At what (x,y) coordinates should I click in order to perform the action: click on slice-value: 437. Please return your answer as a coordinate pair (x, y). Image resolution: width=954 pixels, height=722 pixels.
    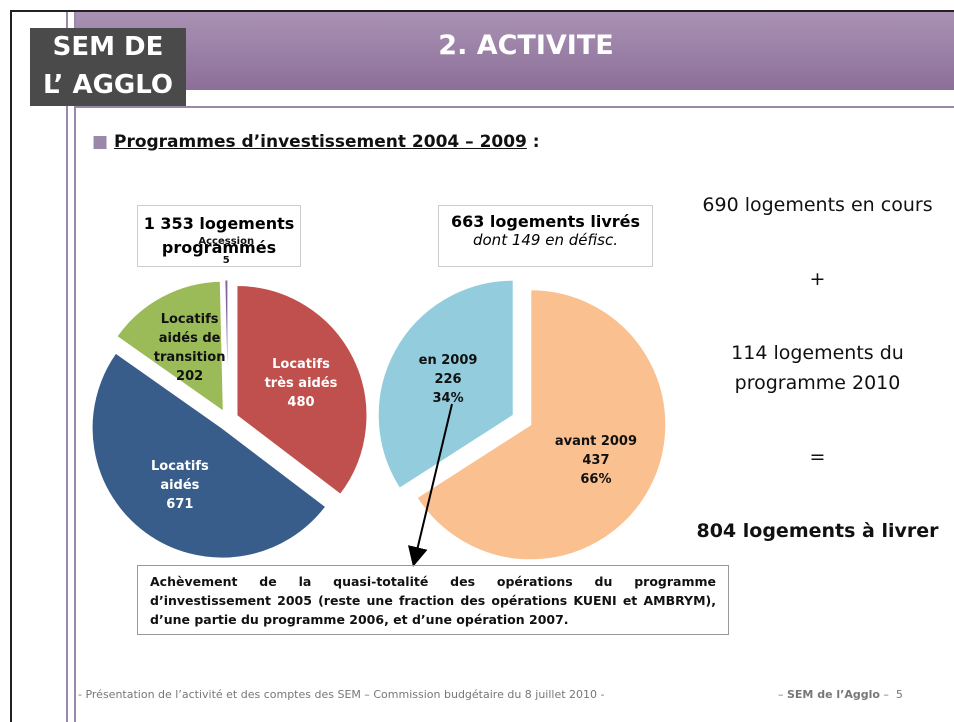
    Looking at the image, I should click on (596, 460).